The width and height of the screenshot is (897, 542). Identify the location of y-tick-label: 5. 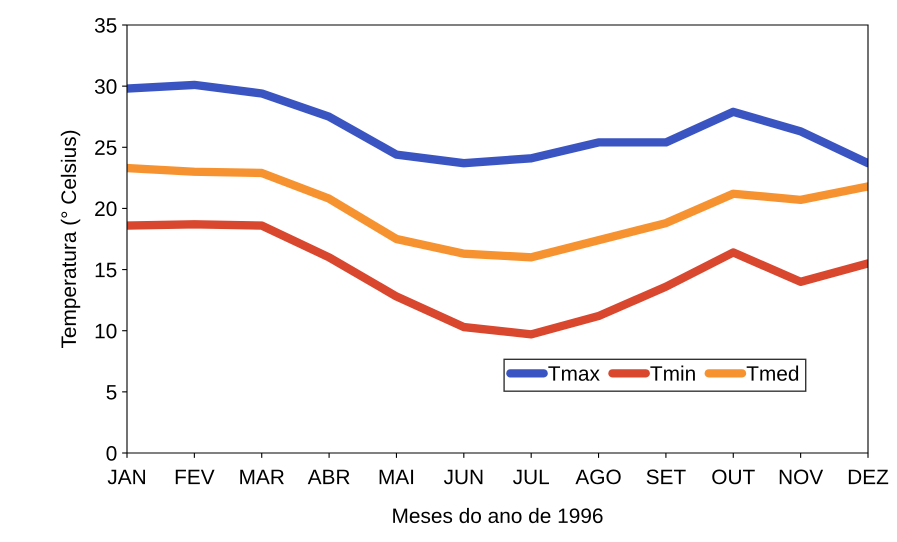
(111, 392).